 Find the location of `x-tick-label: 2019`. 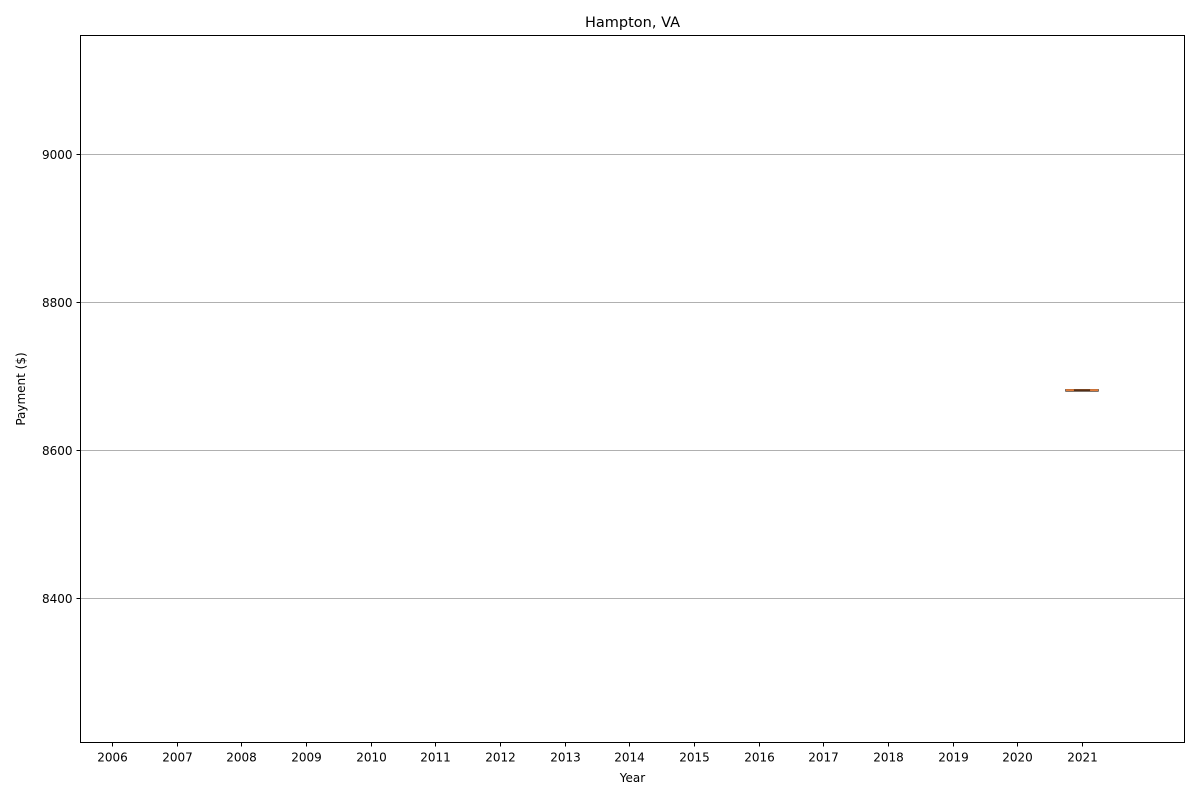

x-tick-label: 2019 is located at coordinates (953, 758).